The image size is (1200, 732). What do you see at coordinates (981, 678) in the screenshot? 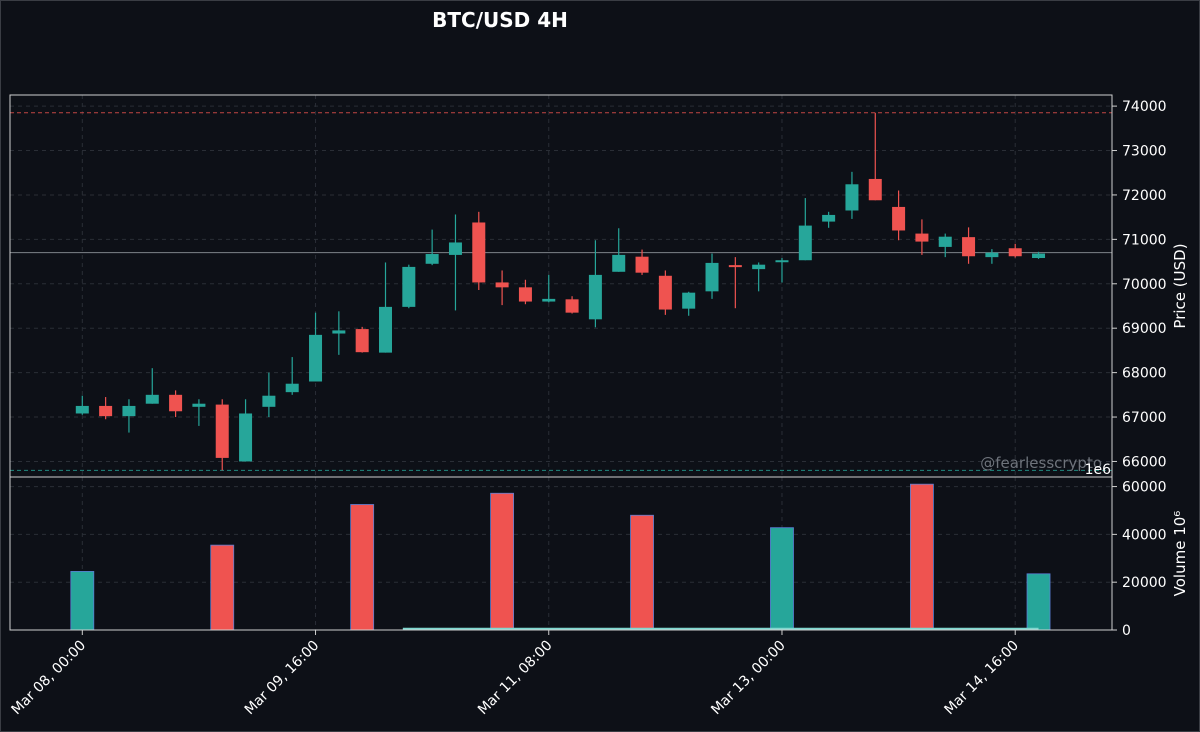
I see `xtick-label: Mar 14, 16:00` at bounding box center [981, 678].